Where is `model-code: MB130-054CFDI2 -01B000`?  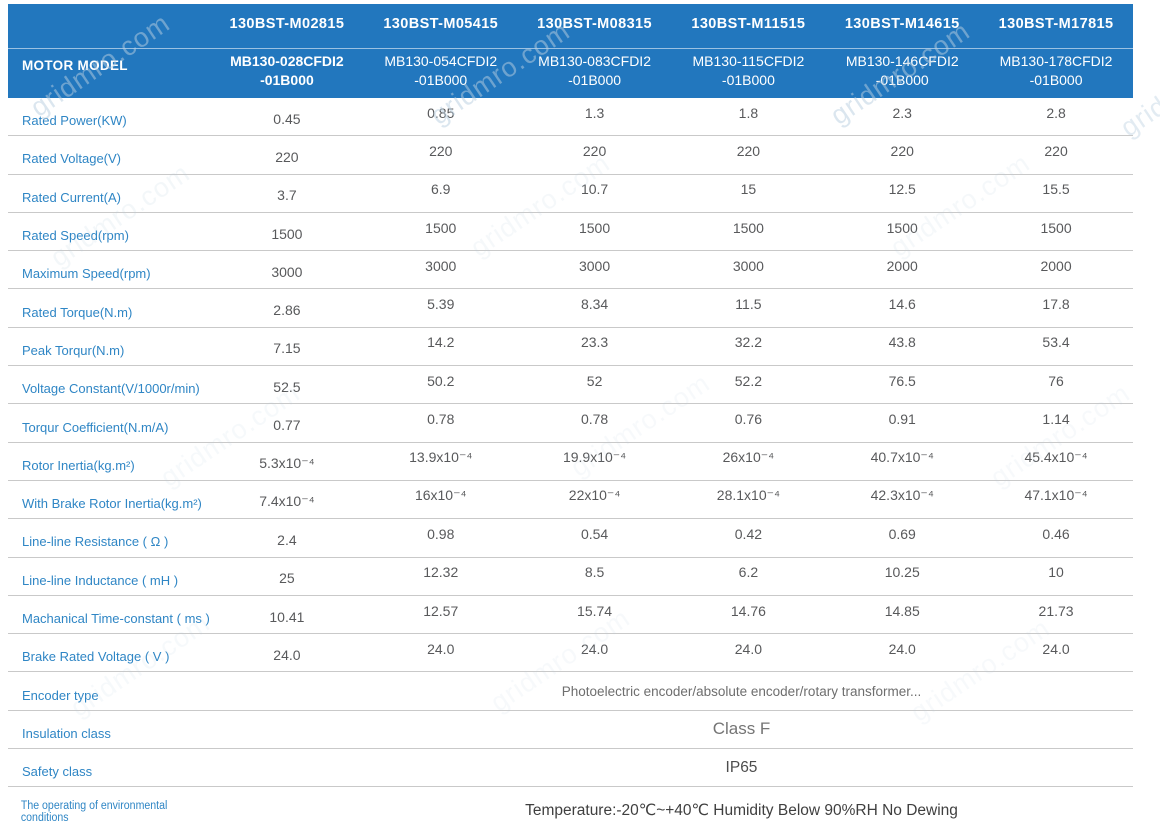
model-code: MB130-054CFDI2 -01B000 is located at coordinates (441, 71).